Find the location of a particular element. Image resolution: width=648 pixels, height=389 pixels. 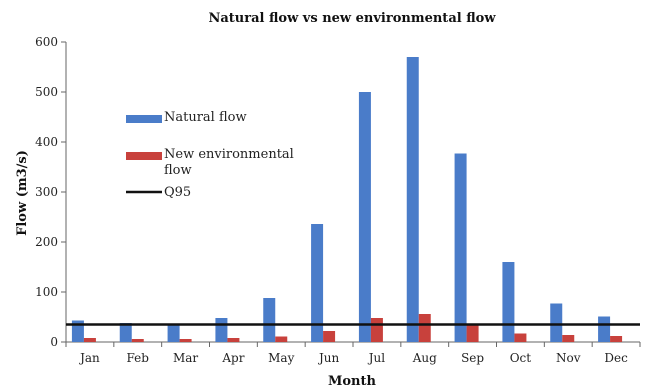

bar-natural-flow-apr is located at coordinates (221, 330).